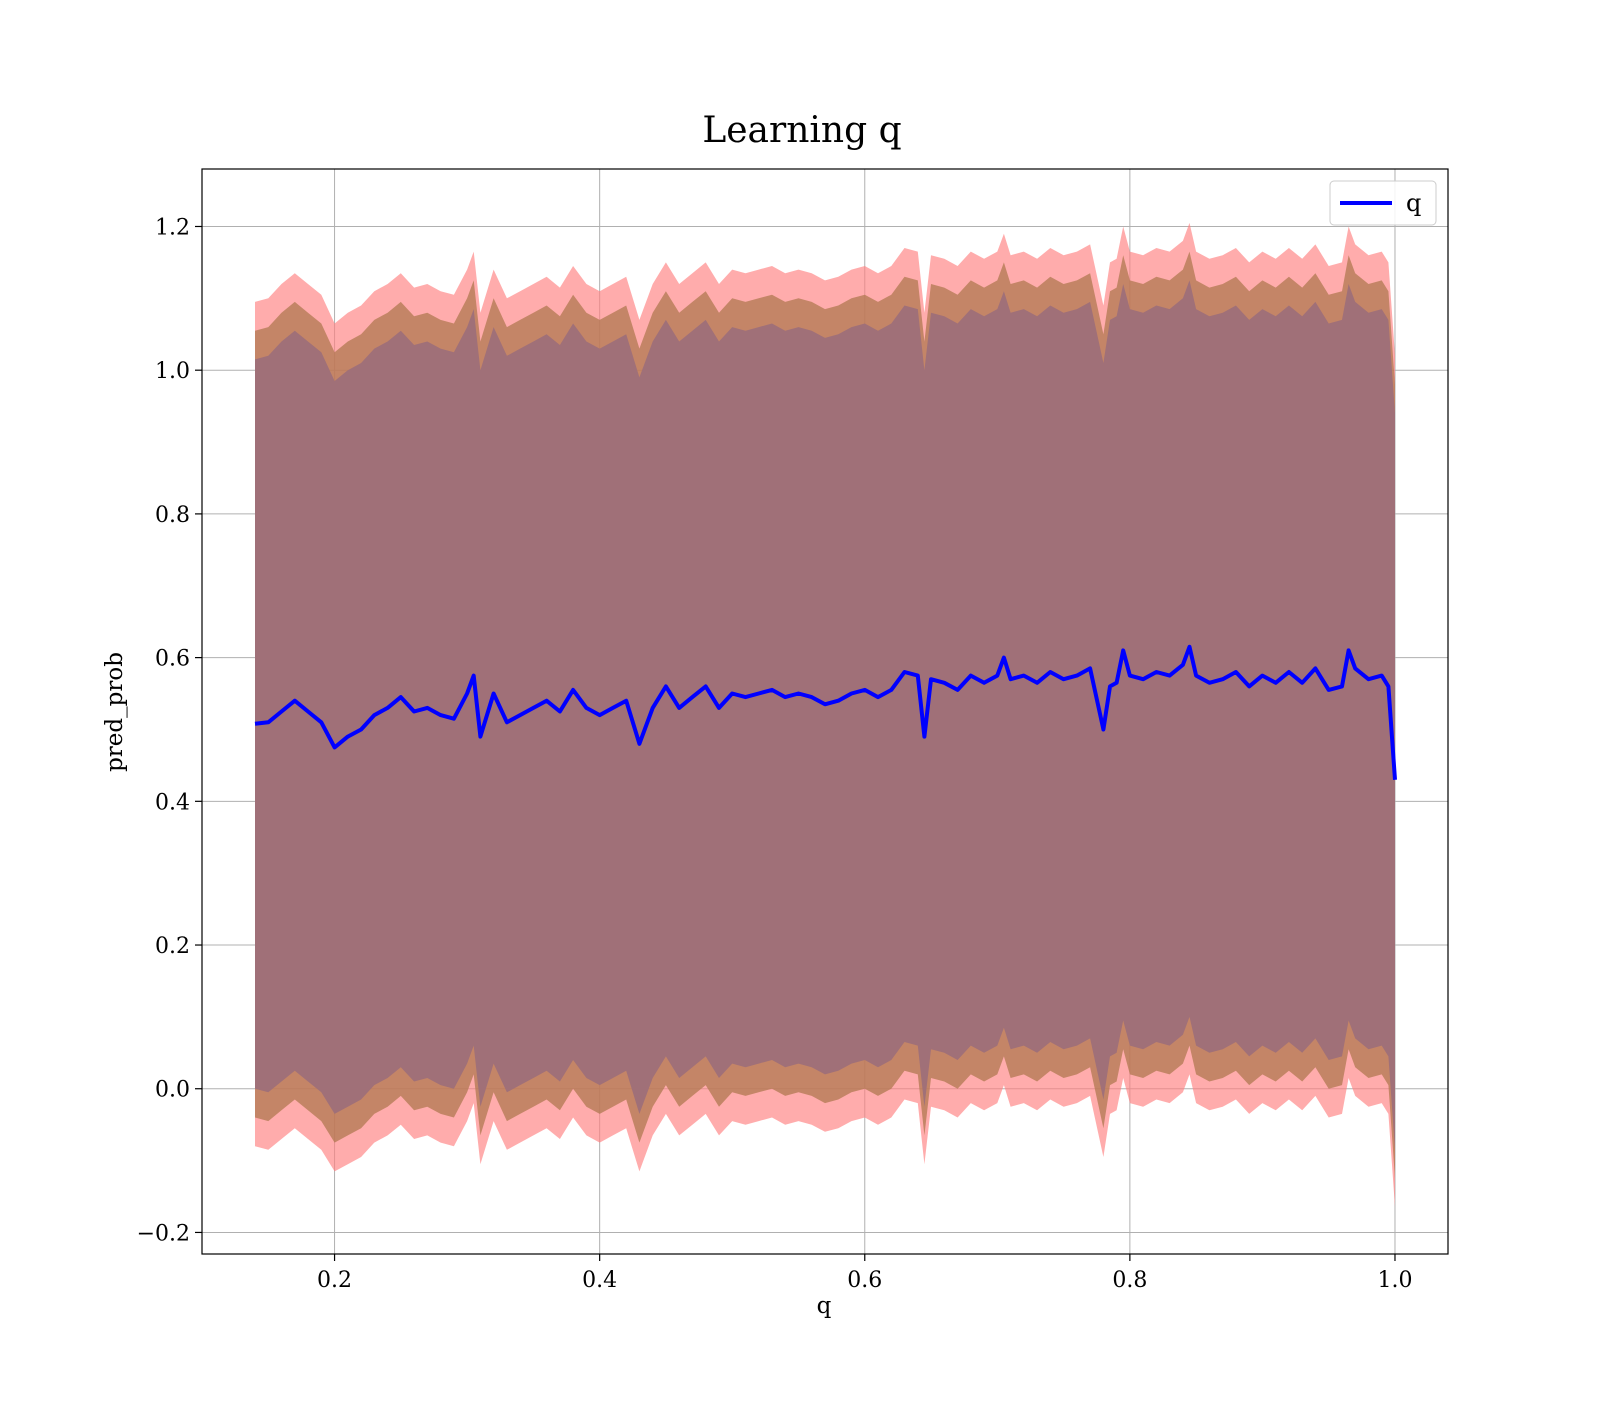  I want to click on x-tick-label: 0.8, so click(1129, 1280).